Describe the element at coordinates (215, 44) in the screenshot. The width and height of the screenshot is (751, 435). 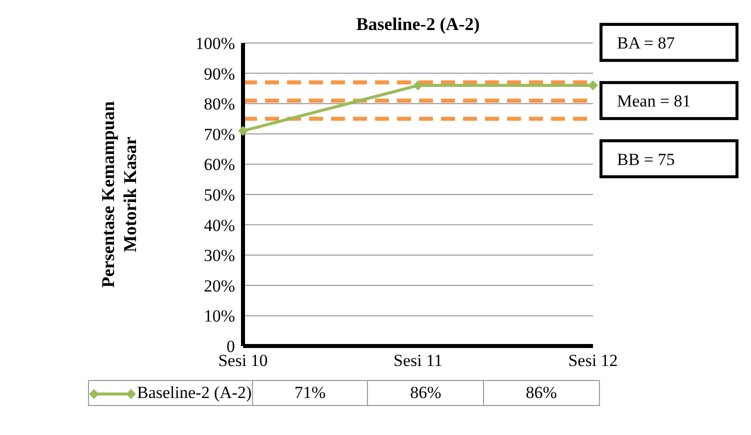
I see `y-tick-label: 100%` at that location.